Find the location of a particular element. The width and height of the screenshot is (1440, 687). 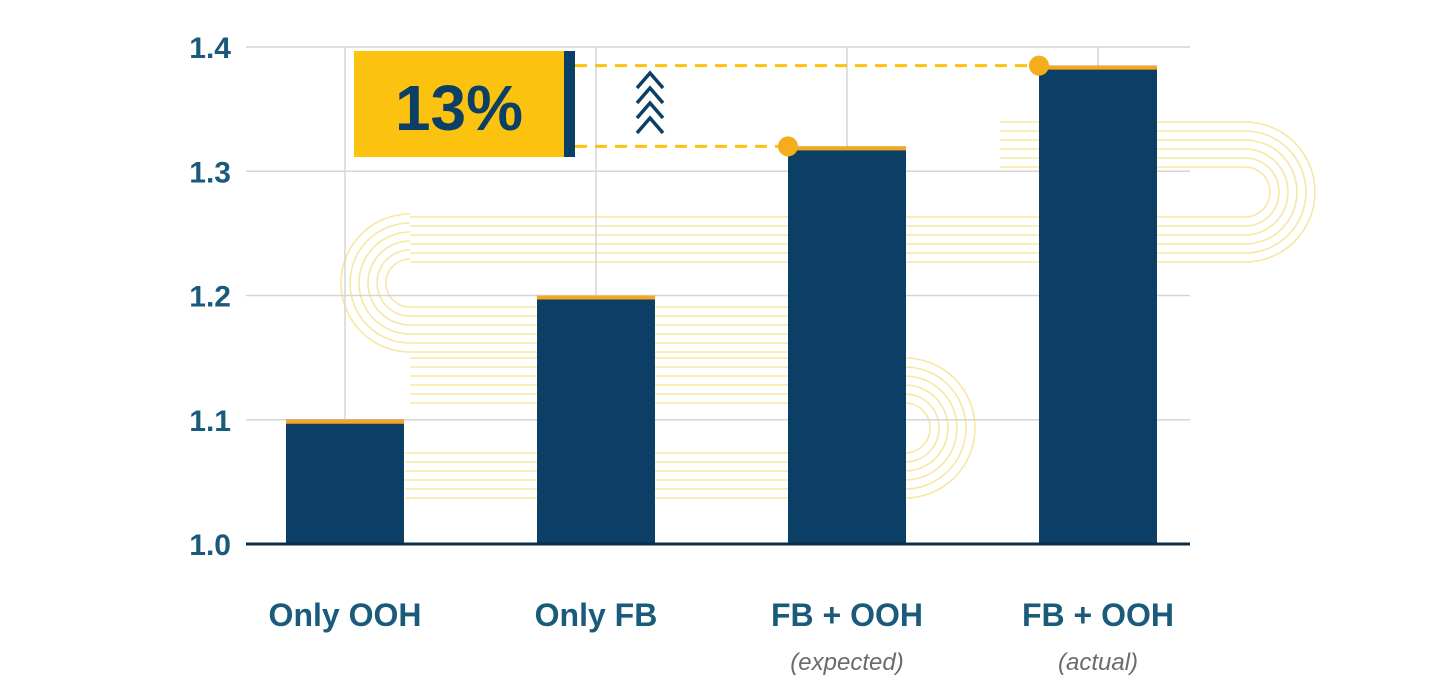

y-tick-label: 1.2 is located at coordinates (210, 297).